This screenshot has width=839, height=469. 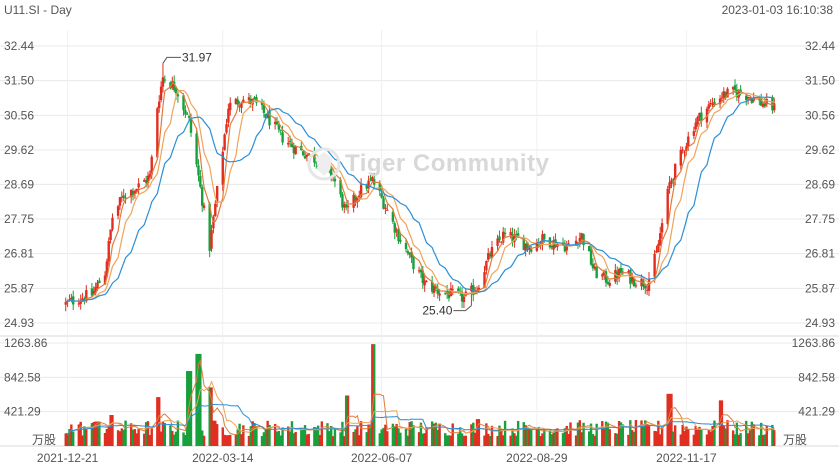 What do you see at coordinates (795, 440) in the screenshot?
I see `volume-unit-right: 万股` at bounding box center [795, 440].